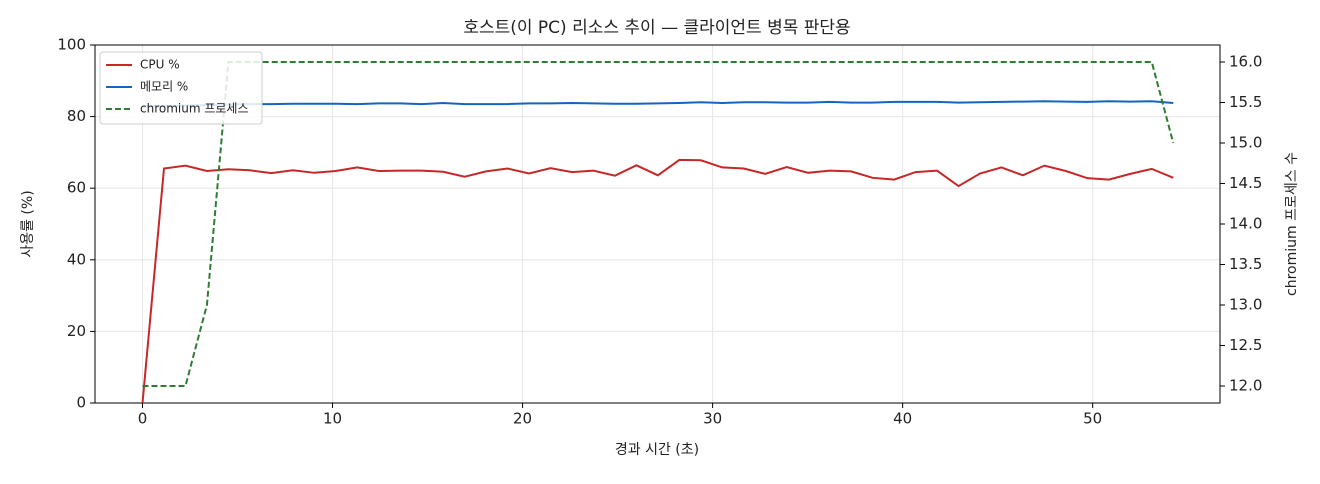 The height and width of the screenshot is (484, 1320). What do you see at coordinates (76, 116) in the screenshot?
I see `y-tick-label: 80` at bounding box center [76, 116].